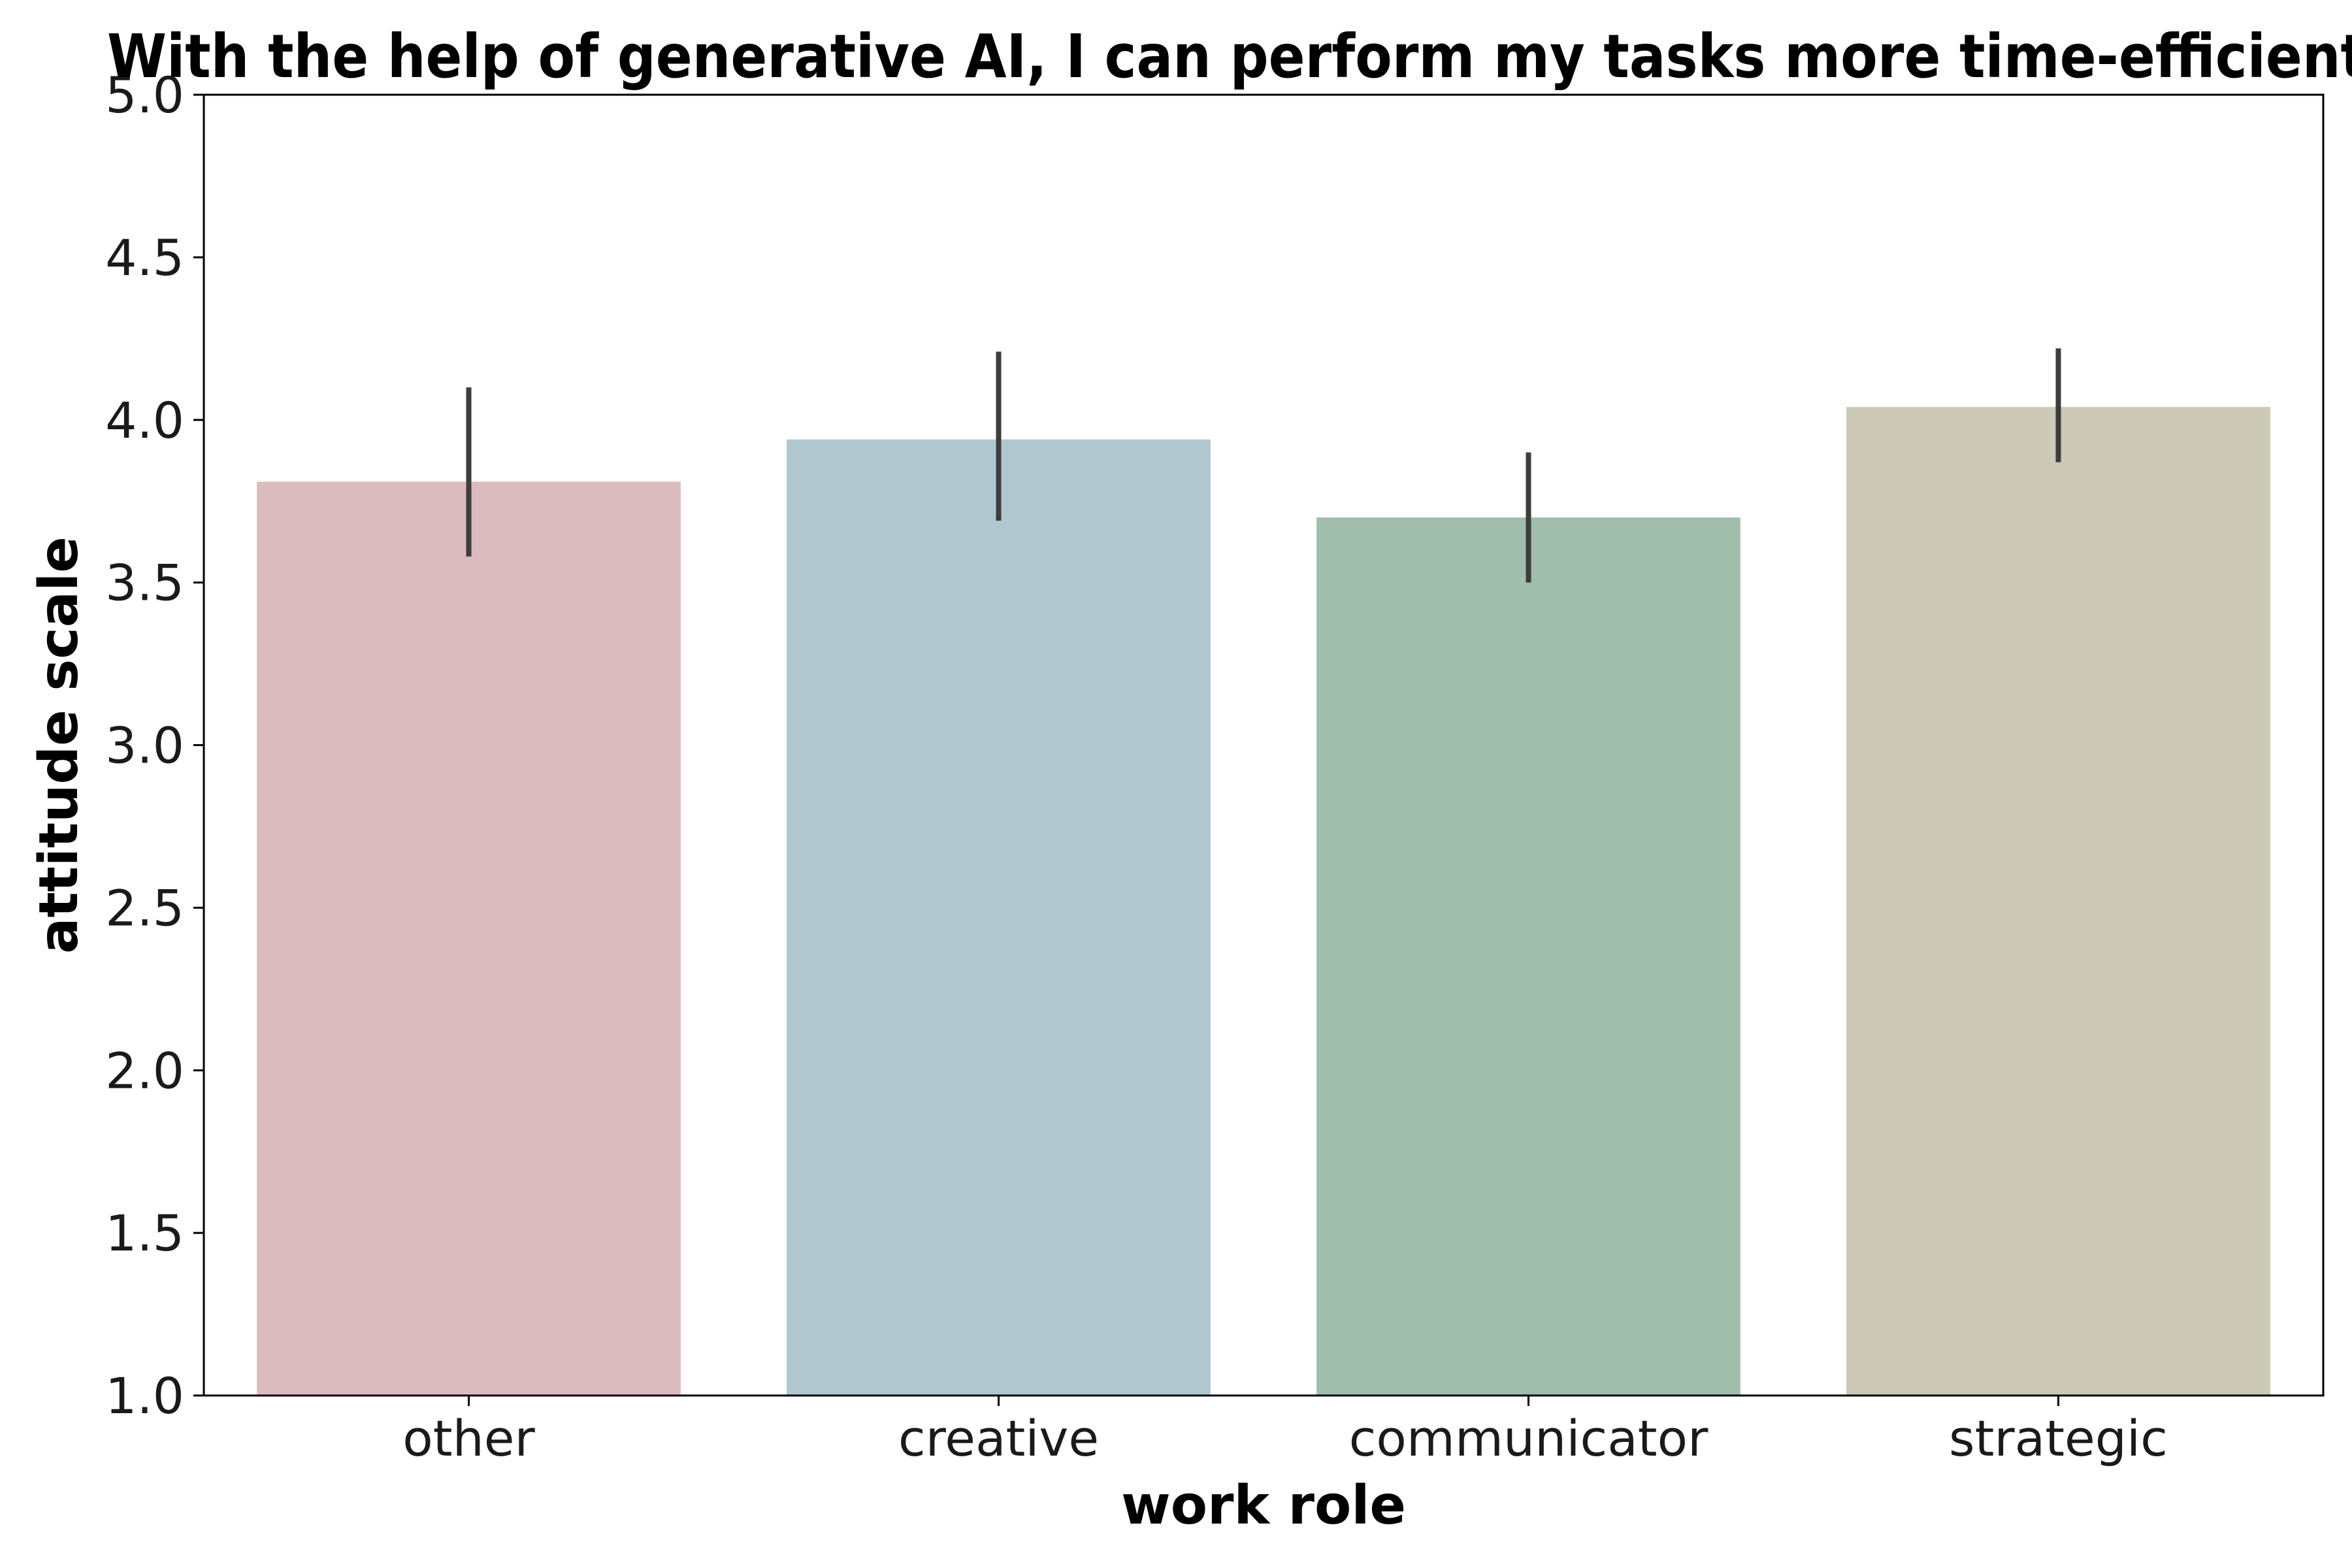 This screenshot has width=2352, height=1568. I want to click on x-axis-ticks: other creative communicator strategic, so click(1285, 1431).